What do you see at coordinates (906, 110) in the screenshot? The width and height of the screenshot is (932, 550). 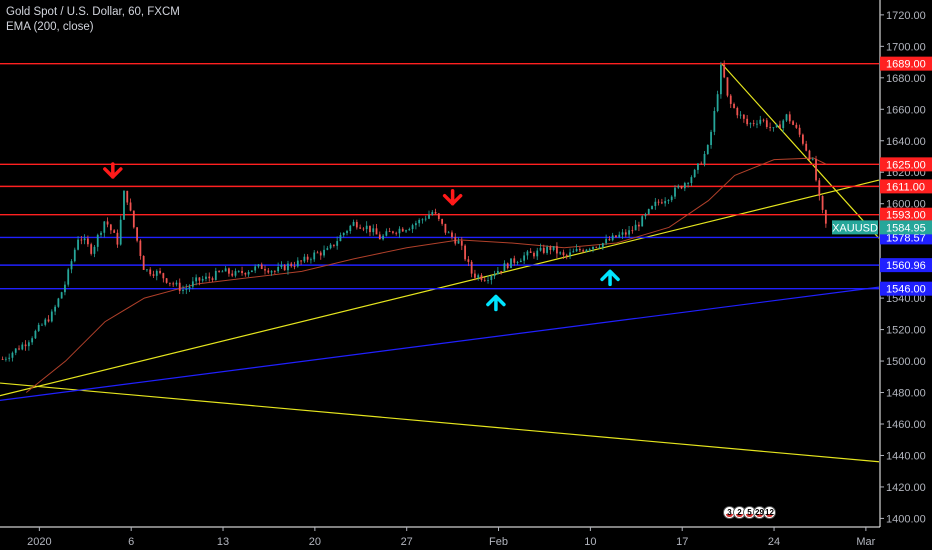 I see `price-tick-label: 1660.00` at bounding box center [906, 110].